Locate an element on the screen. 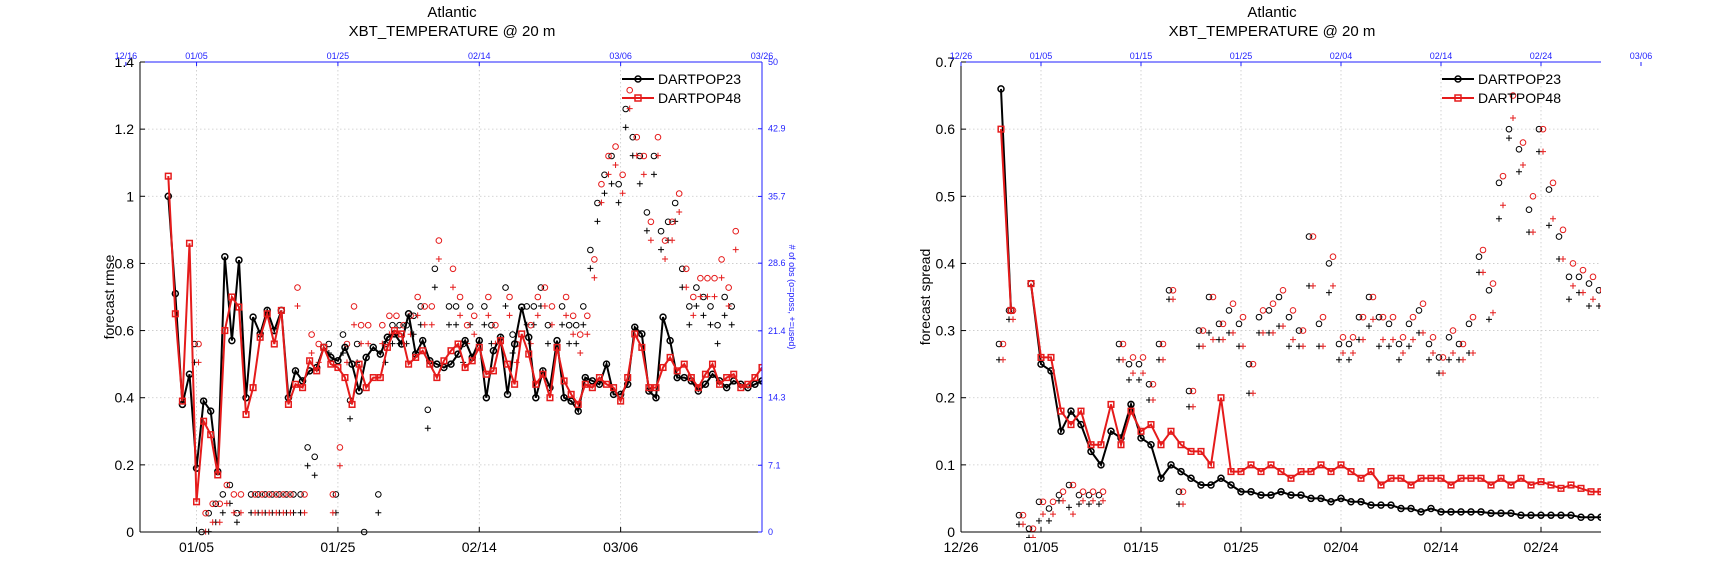 This screenshot has width=1723, height=575. y2-tick-label: 28.6 is located at coordinates (777, 263).